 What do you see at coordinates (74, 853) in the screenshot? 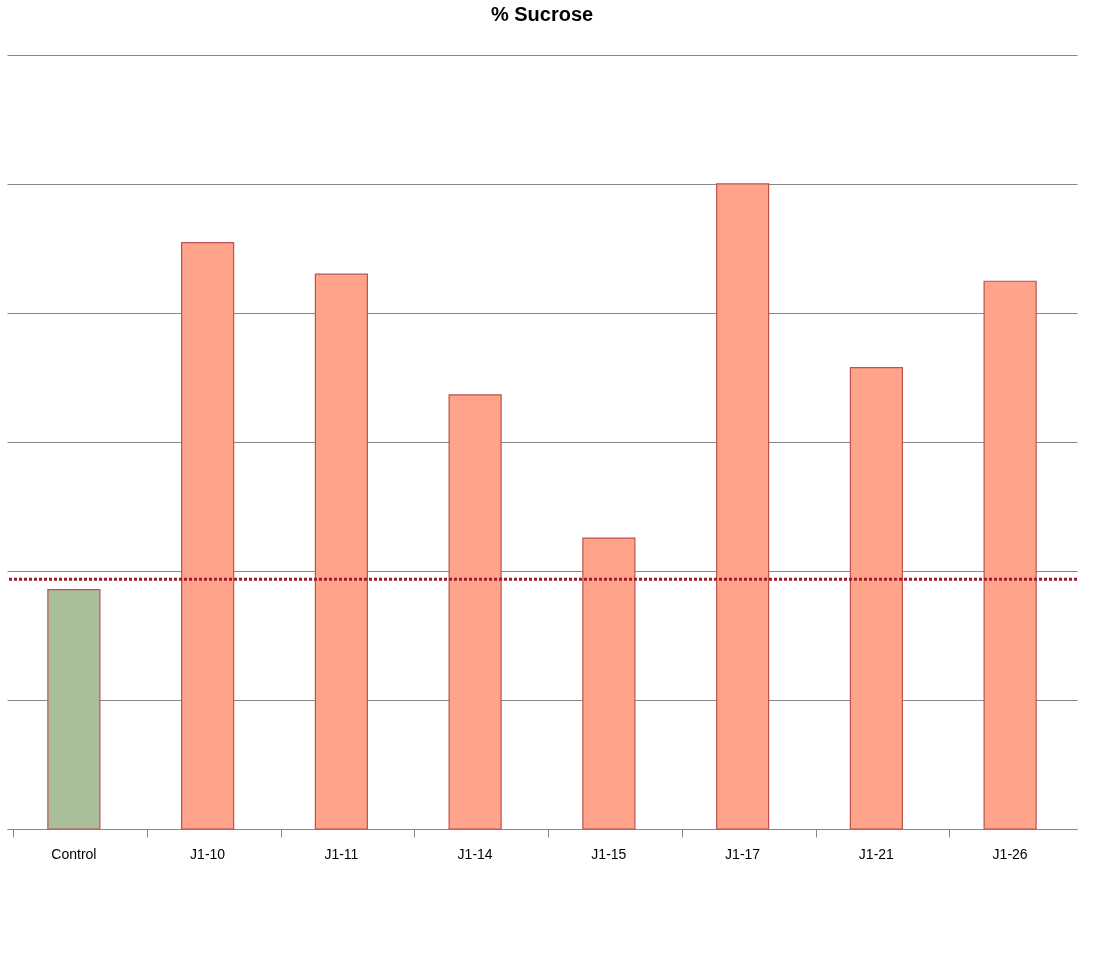
I see `x-tick-label: Control` at bounding box center [74, 853].